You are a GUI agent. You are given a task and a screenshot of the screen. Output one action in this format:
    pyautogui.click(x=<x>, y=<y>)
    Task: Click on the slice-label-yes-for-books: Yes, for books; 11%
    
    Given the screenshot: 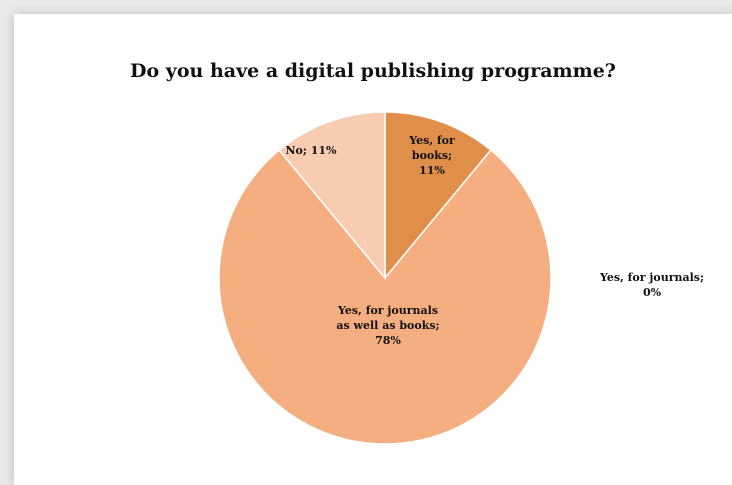 What is the action you would take?
    pyautogui.click(x=431, y=155)
    